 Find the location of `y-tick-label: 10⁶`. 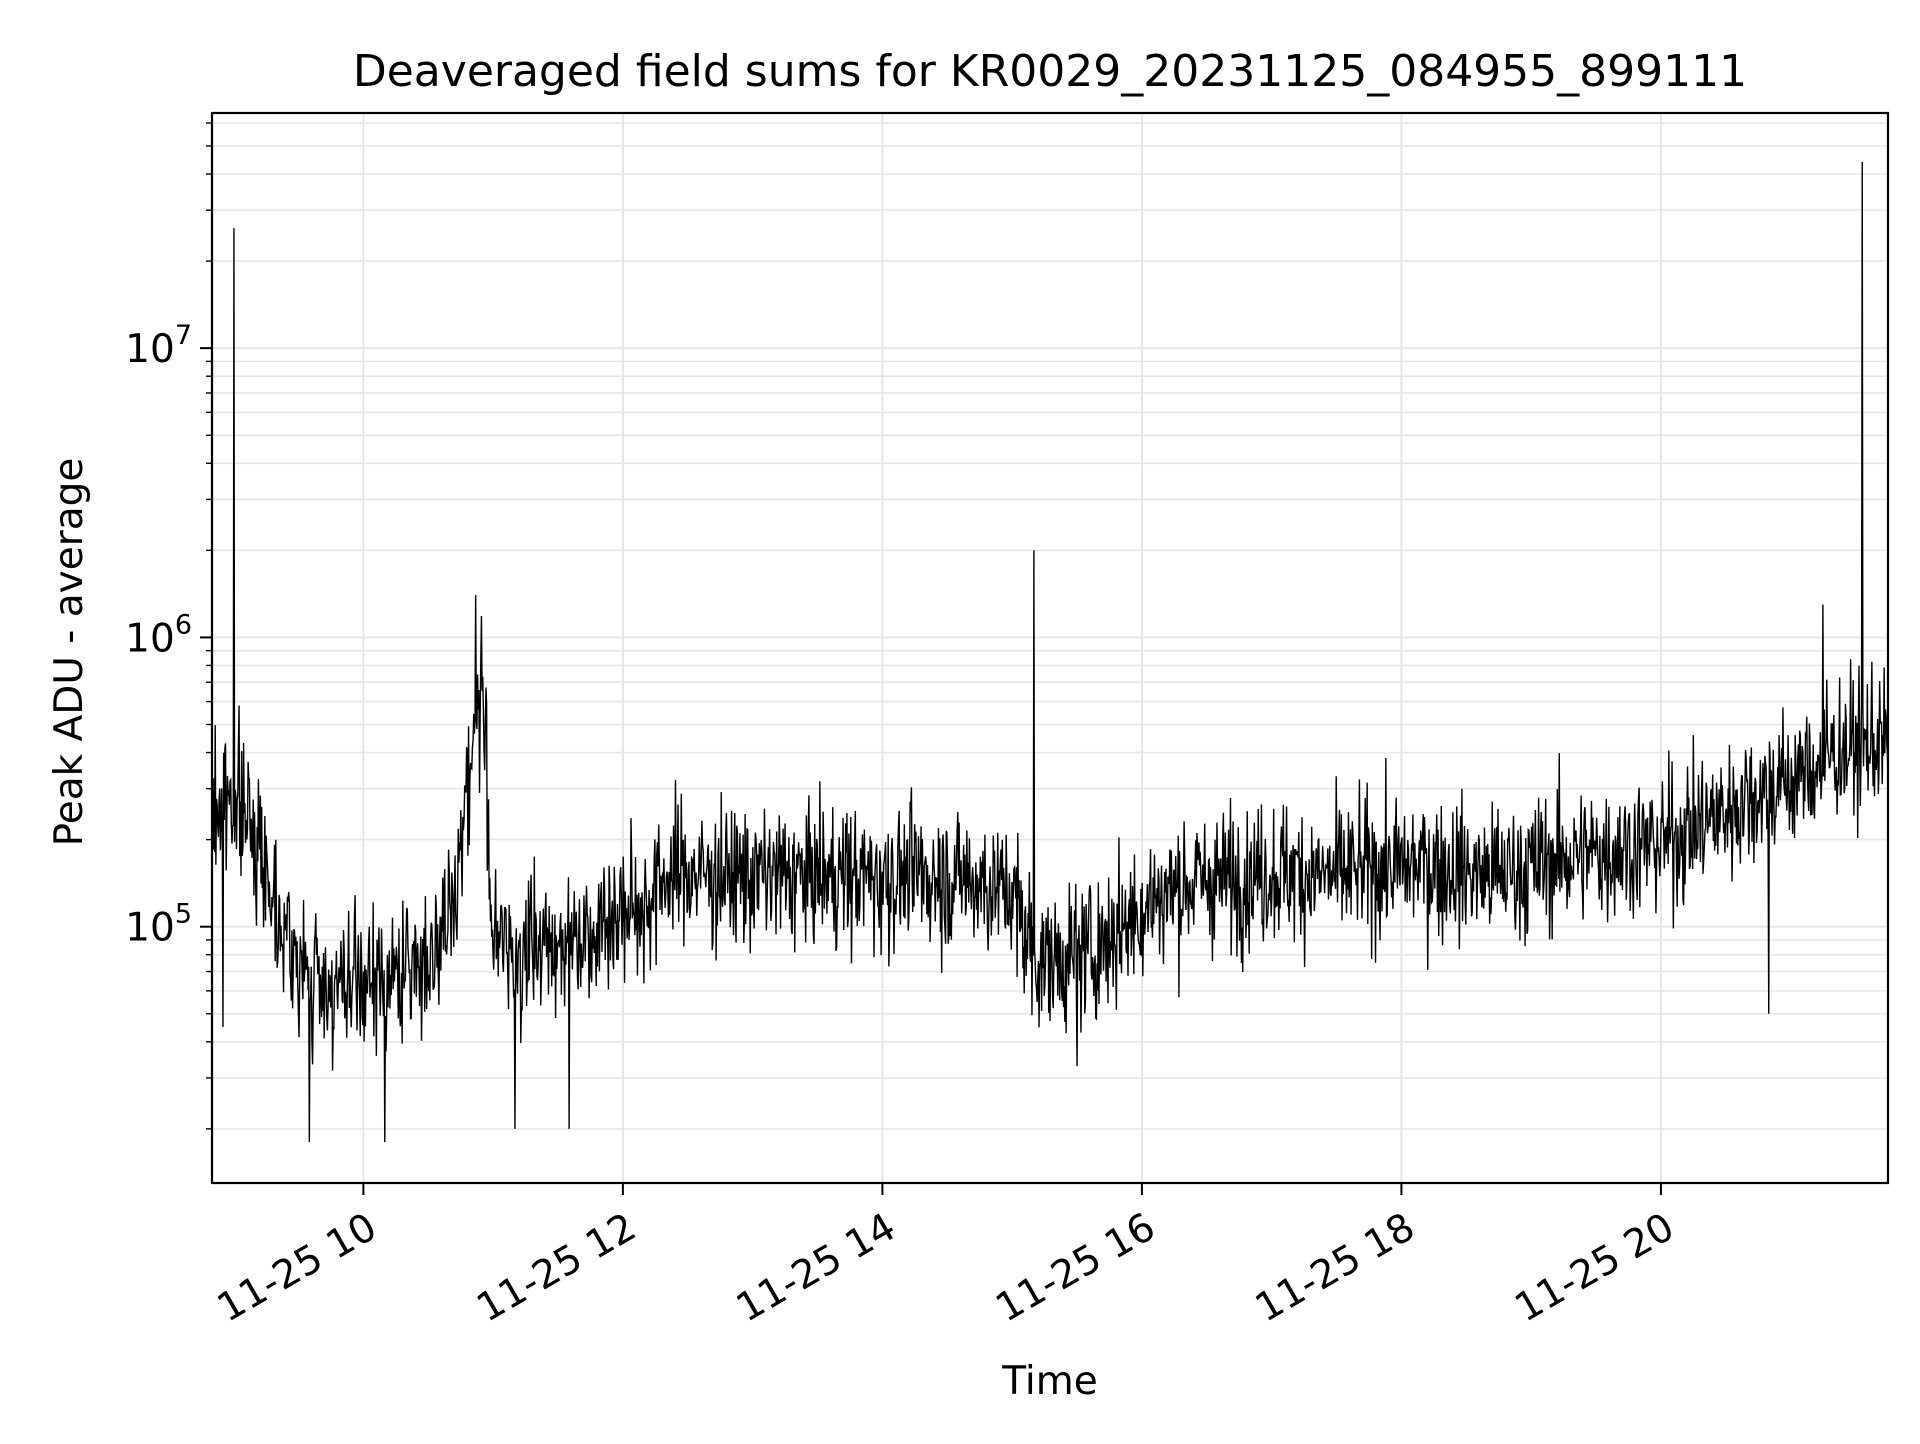

y-tick-label: 10⁶ is located at coordinates (158, 635).